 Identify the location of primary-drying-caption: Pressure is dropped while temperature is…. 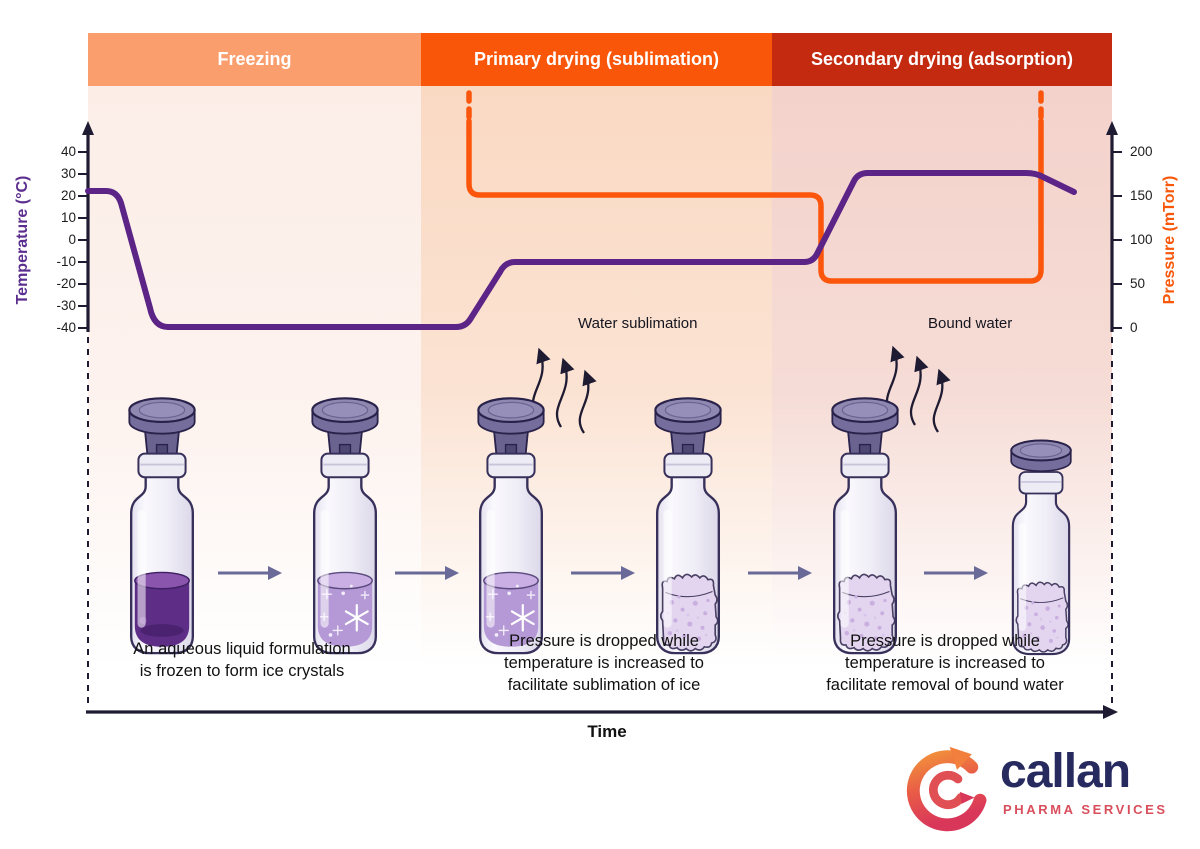
(604, 664).